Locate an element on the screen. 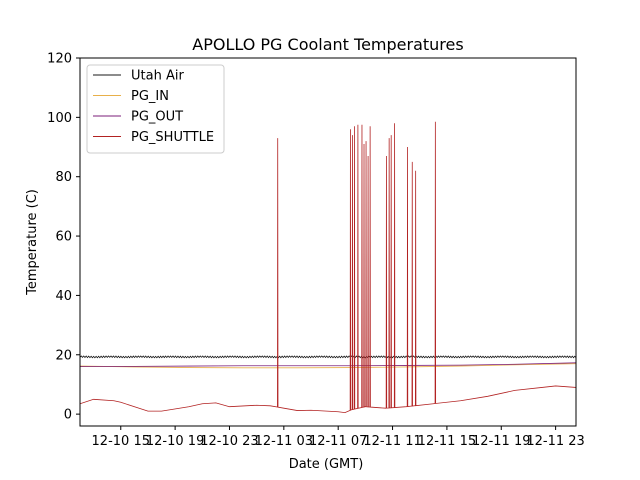 This screenshot has width=640, height=480. series-line-utah-air is located at coordinates (328, 357).